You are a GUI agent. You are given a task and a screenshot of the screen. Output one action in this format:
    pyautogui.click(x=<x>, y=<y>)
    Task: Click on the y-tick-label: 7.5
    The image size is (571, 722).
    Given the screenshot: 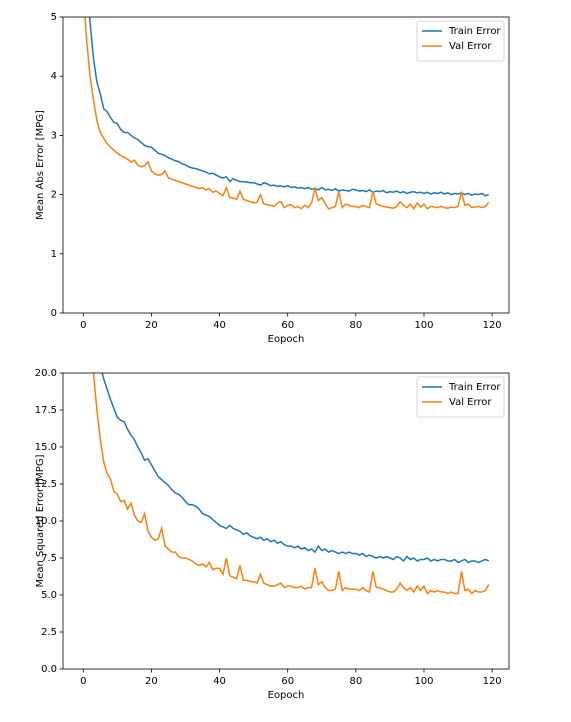 What is the action you would take?
    pyautogui.click(x=49, y=558)
    